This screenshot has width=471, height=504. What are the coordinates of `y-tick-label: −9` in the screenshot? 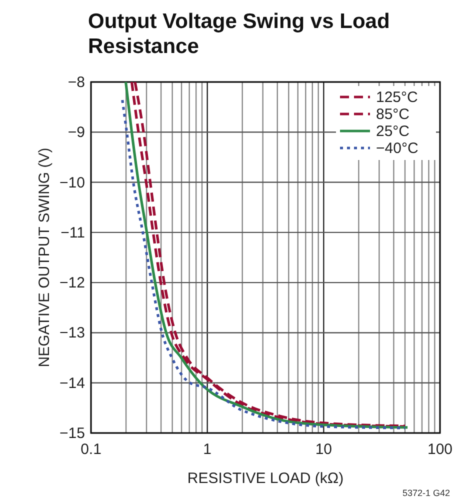 It's located at (76, 133).